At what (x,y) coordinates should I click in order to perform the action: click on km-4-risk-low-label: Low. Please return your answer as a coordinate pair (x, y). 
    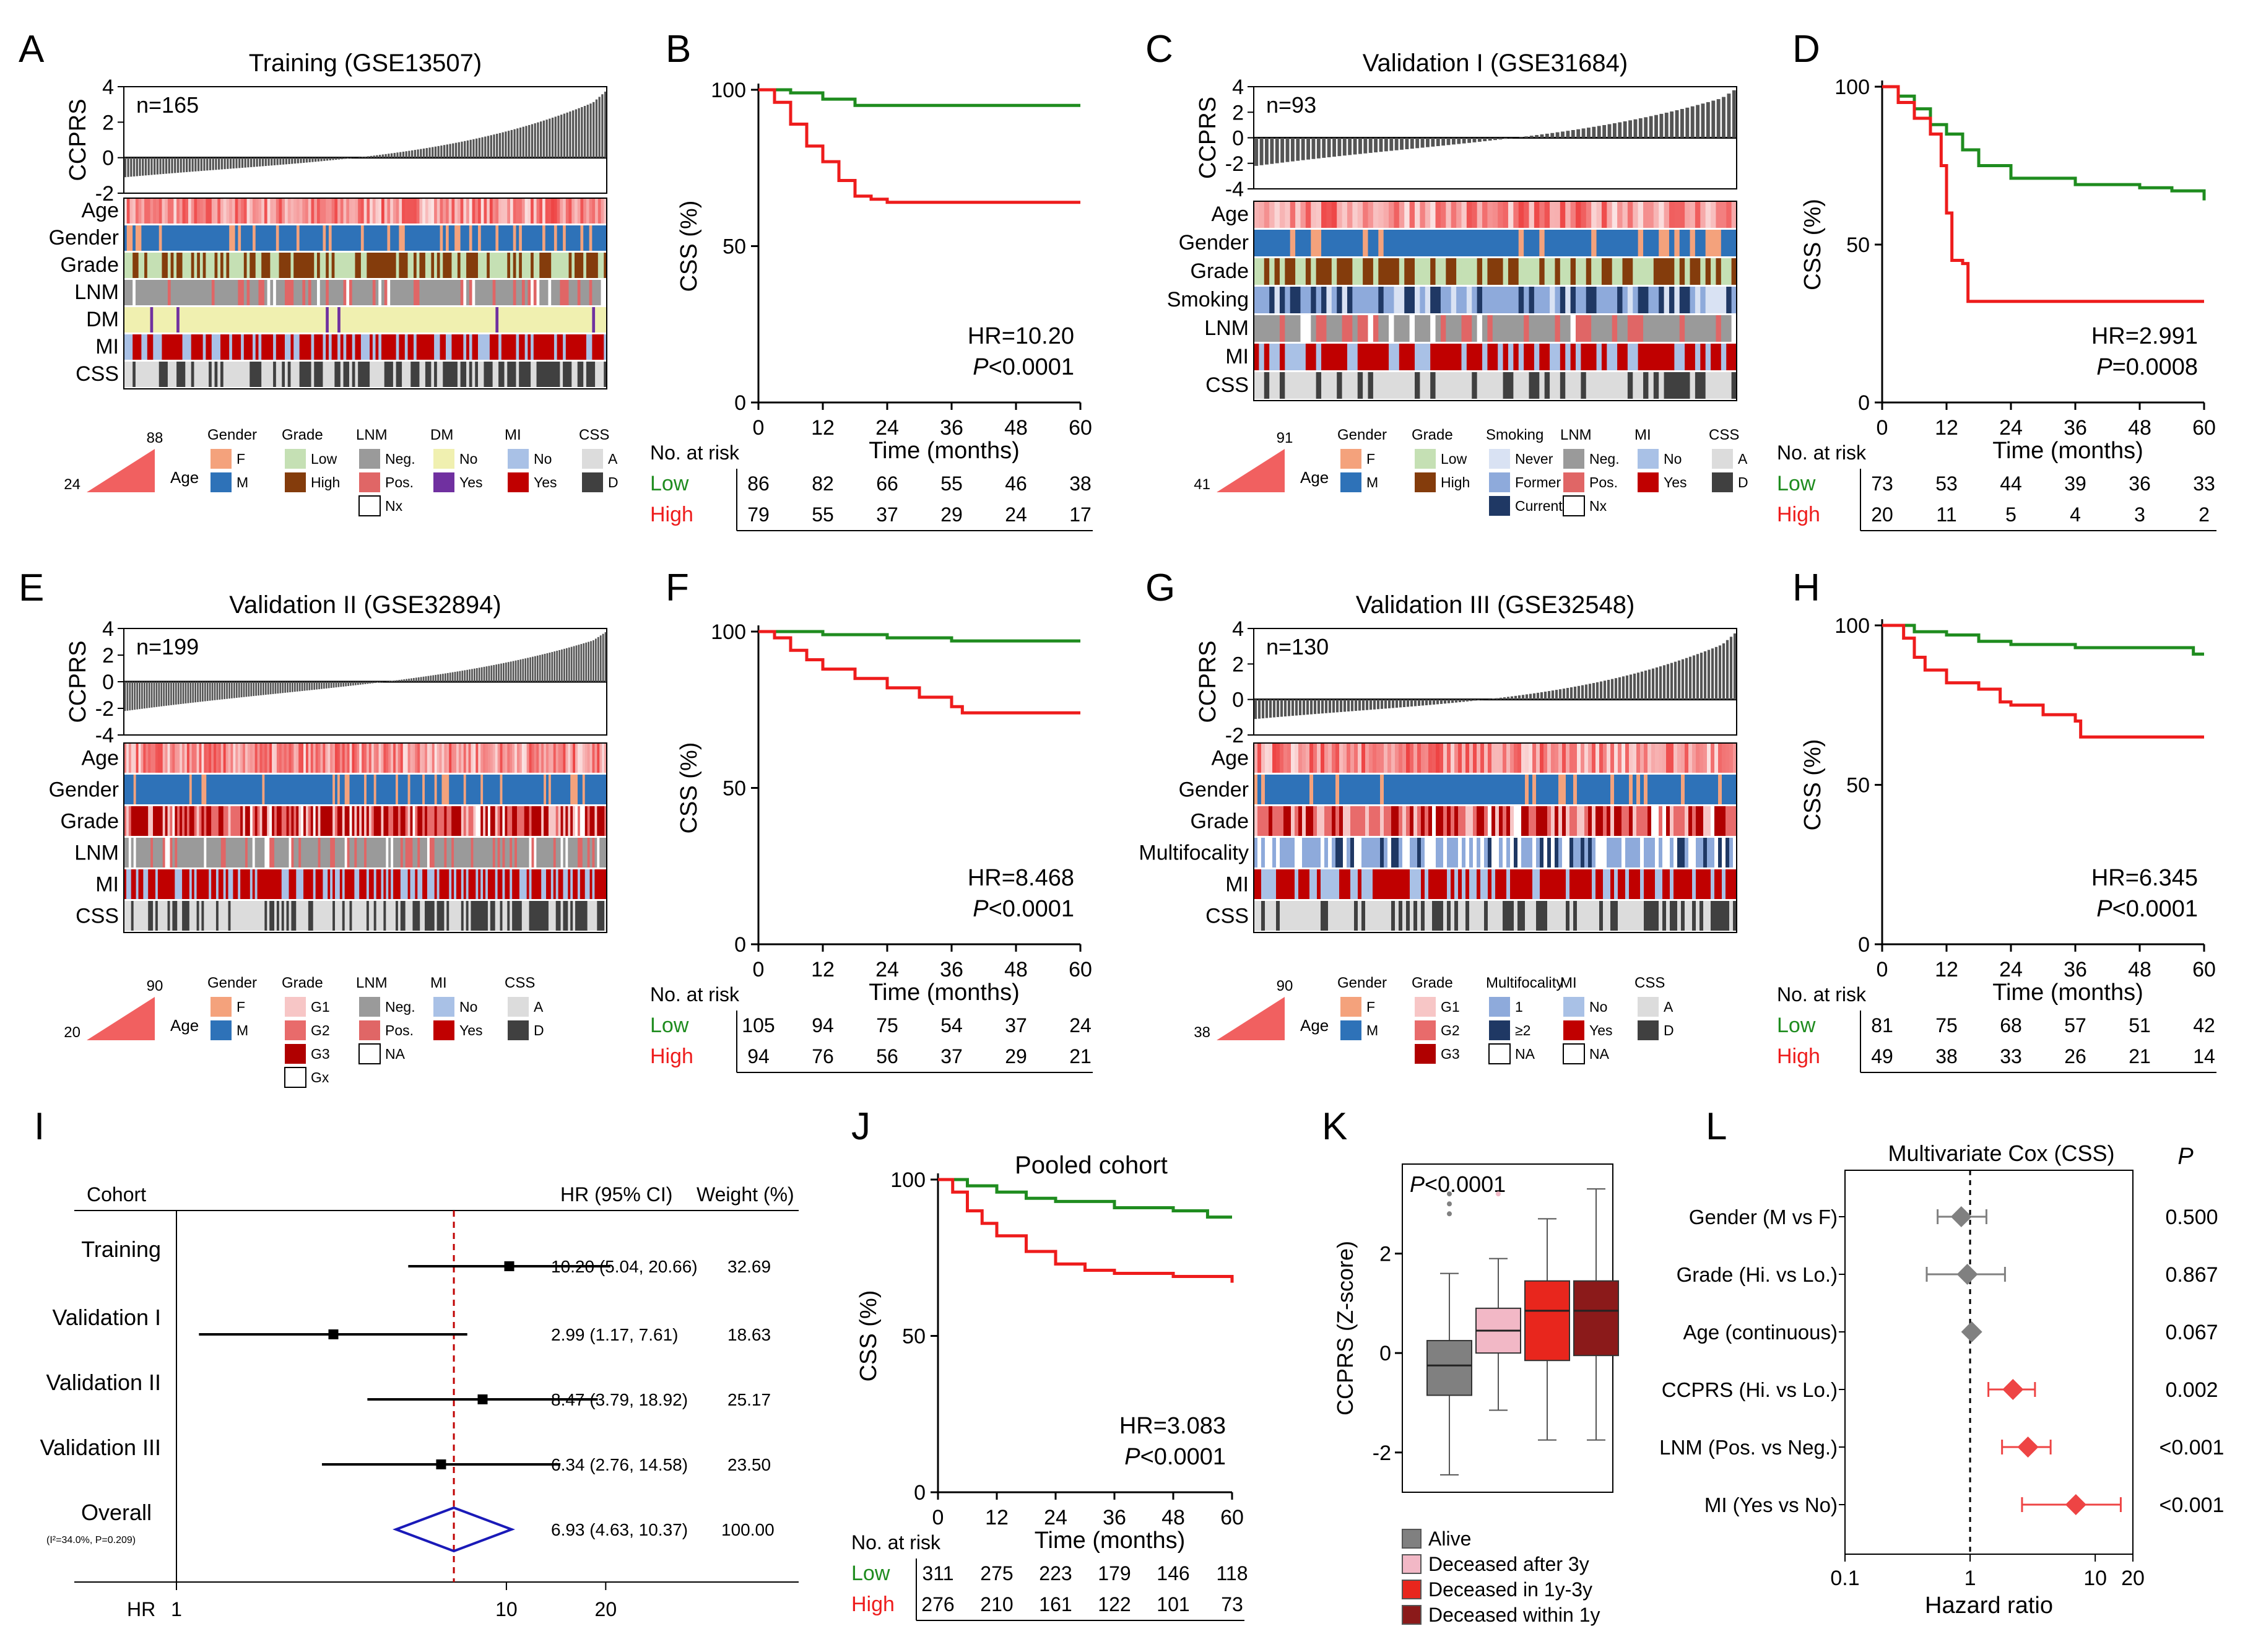
    Looking at the image, I should click on (1796, 1025).